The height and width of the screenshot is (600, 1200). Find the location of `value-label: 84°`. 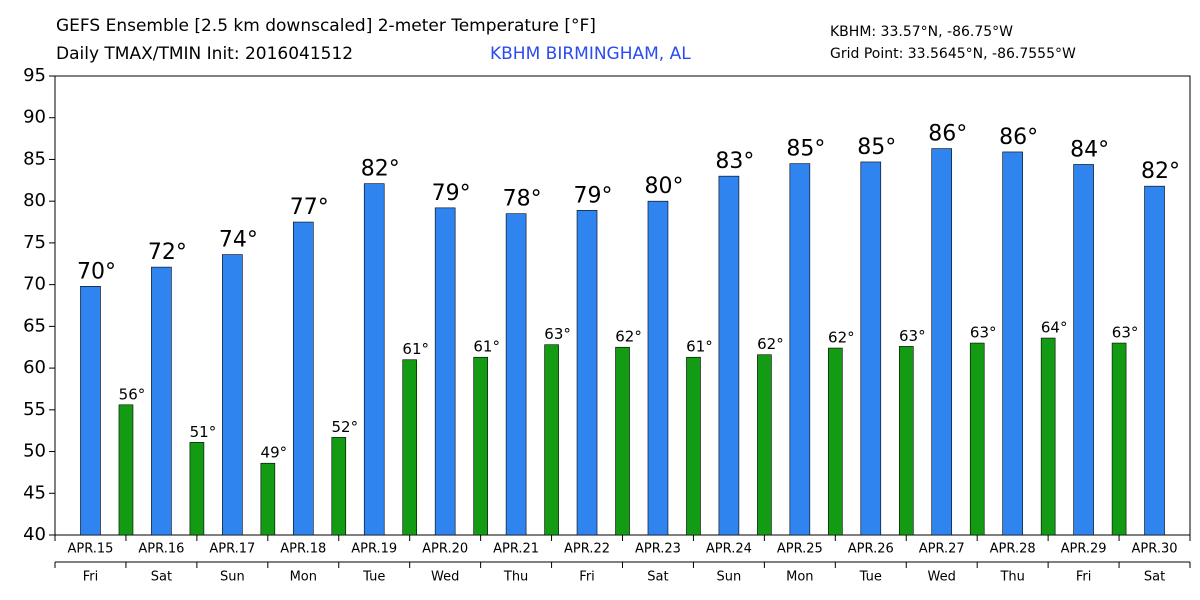

value-label: 84° is located at coordinates (1089, 149).